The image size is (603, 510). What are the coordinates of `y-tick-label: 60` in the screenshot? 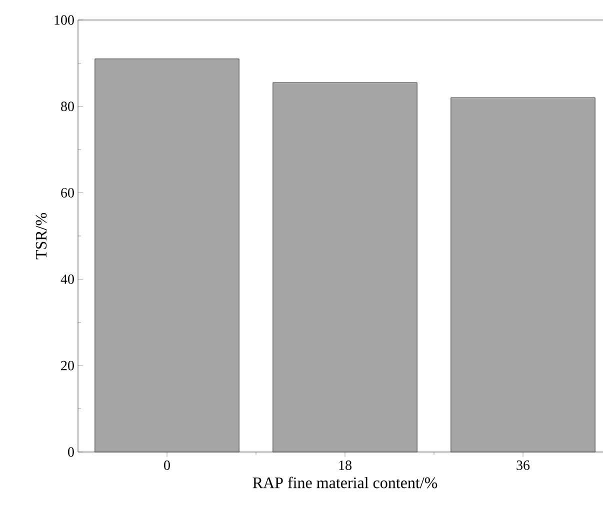 It's located at (67, 193).